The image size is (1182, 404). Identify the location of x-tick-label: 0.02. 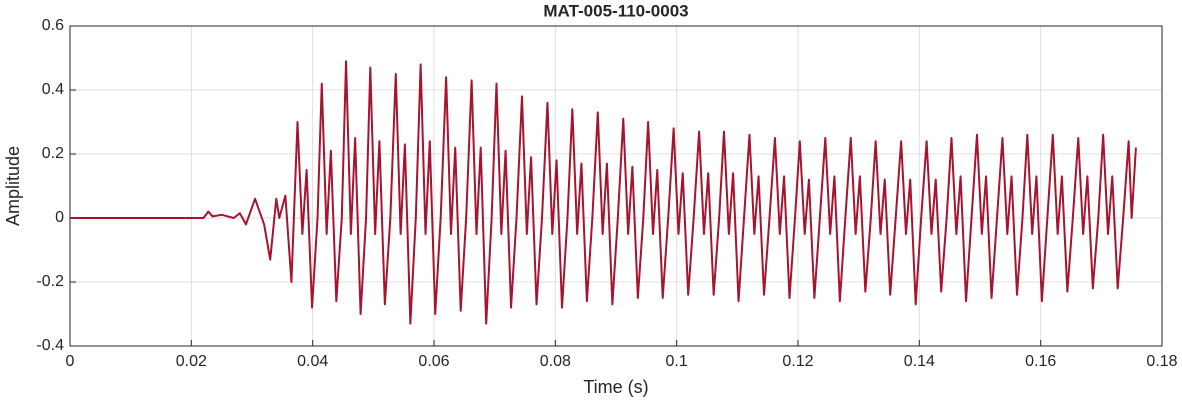
(191, 361).